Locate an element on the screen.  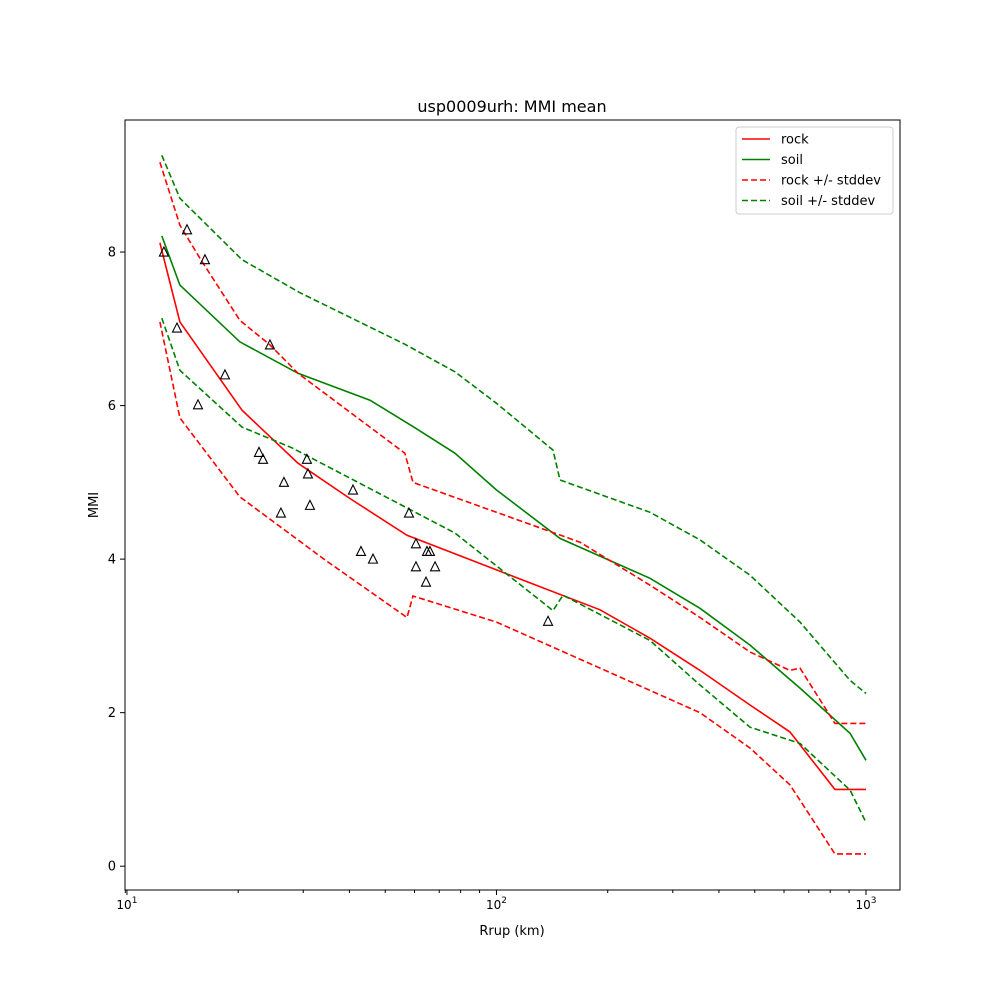
legend-label-2: rock +/- stddev is located at coordinates (831, 181).